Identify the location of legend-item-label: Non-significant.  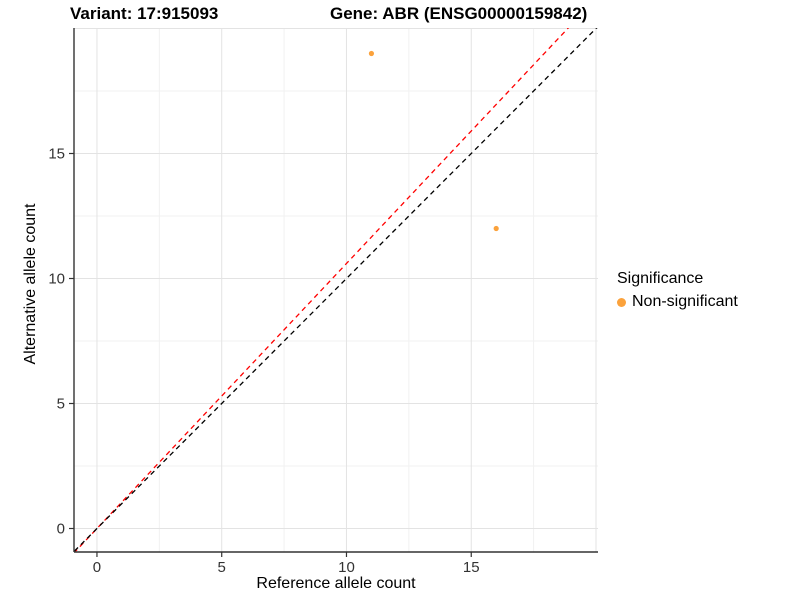
(685, 301).